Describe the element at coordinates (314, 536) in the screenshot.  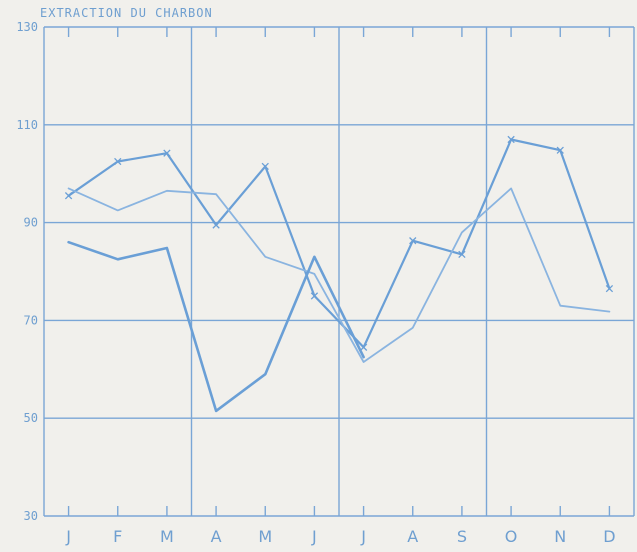
I see `x-tick-label-5: J` at that location.